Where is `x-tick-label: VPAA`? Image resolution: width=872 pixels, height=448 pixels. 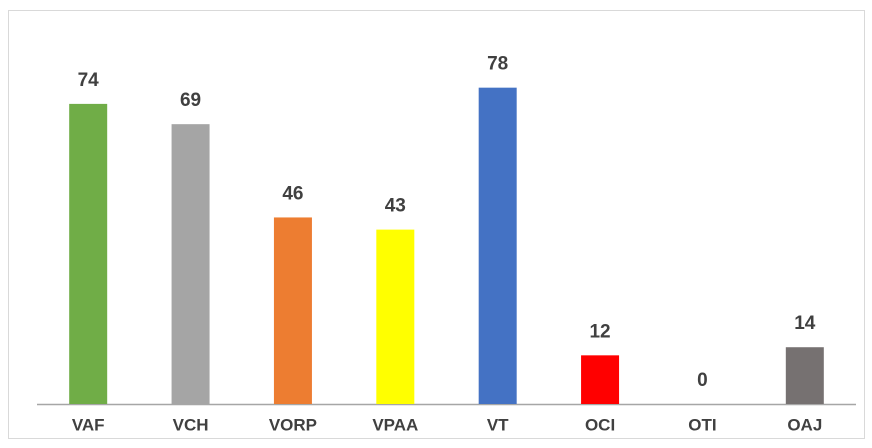
x-tick-label: VPAA is located at coordinates (395, 424).